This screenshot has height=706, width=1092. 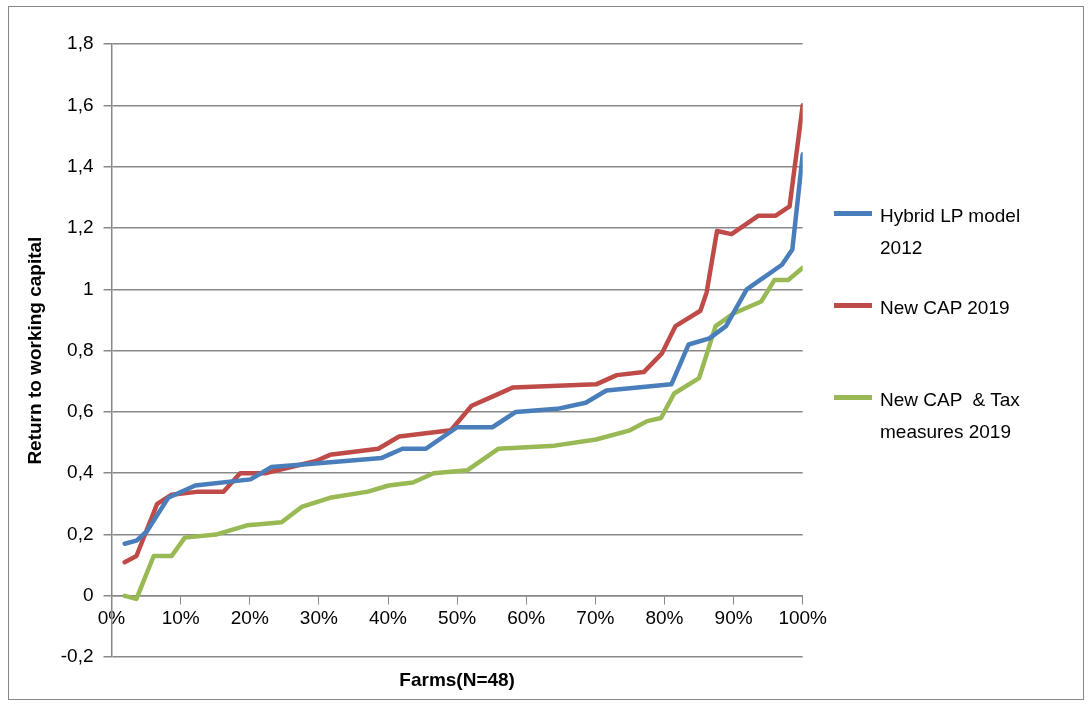 I want to click on y-tick-label: 1,4, so click(x=80, y=165).